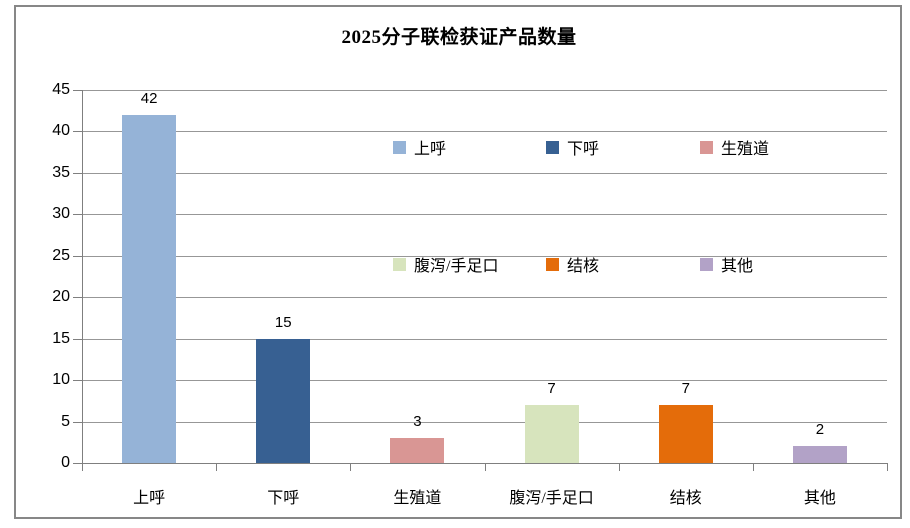 This screenshot has width=910, height=528. Describe the element at coordinates (149, 498) in the screenshot. I see `x-axis-label: 上呼` at that location.